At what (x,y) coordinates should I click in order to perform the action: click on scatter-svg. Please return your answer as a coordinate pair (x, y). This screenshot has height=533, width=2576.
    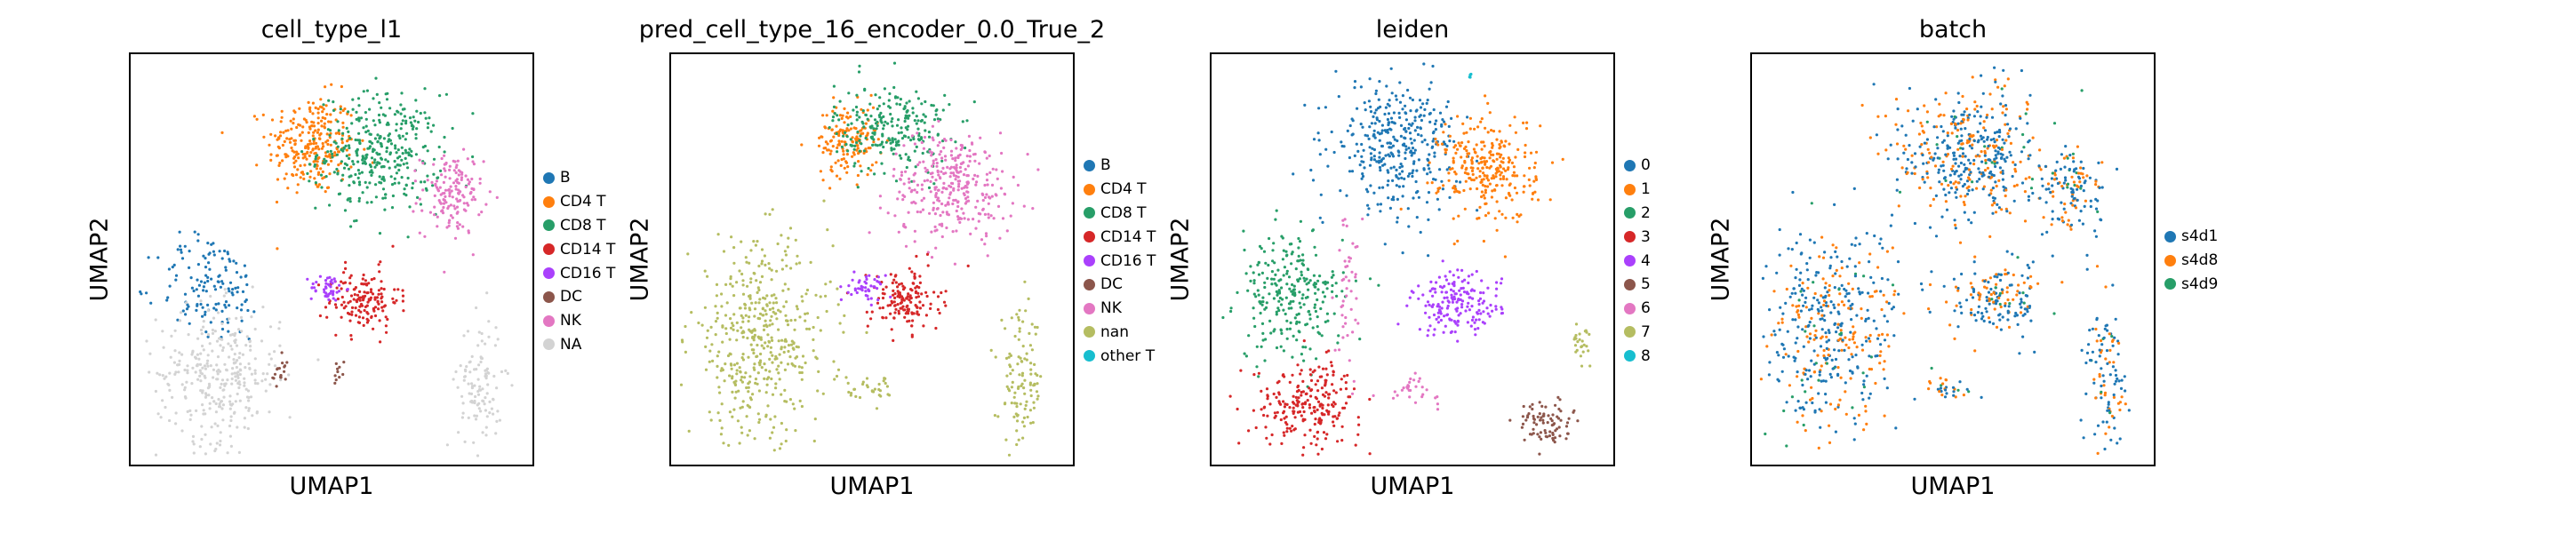
    Looking at the image, I should click on (1406, 259).